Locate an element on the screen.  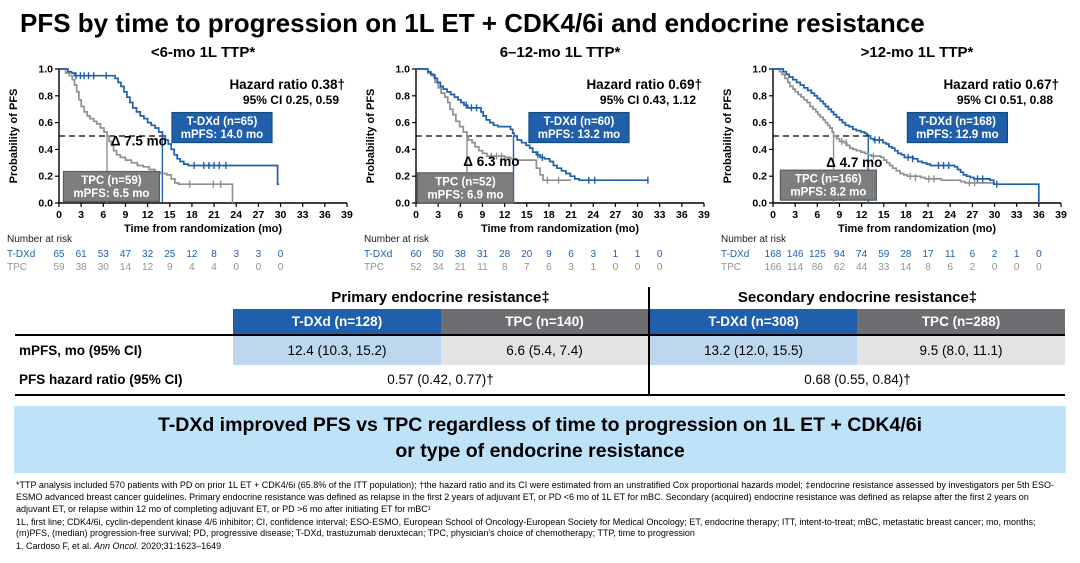
chart-title: >12-mo 1L TTP* is located at coordinates (917, 52).